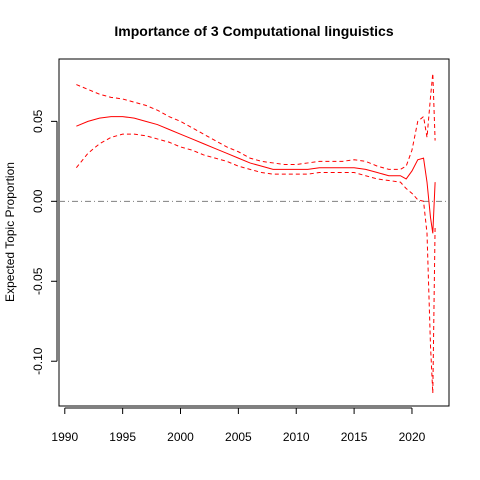  I want to click on x-tick-label: 2005, so click(238, 437).